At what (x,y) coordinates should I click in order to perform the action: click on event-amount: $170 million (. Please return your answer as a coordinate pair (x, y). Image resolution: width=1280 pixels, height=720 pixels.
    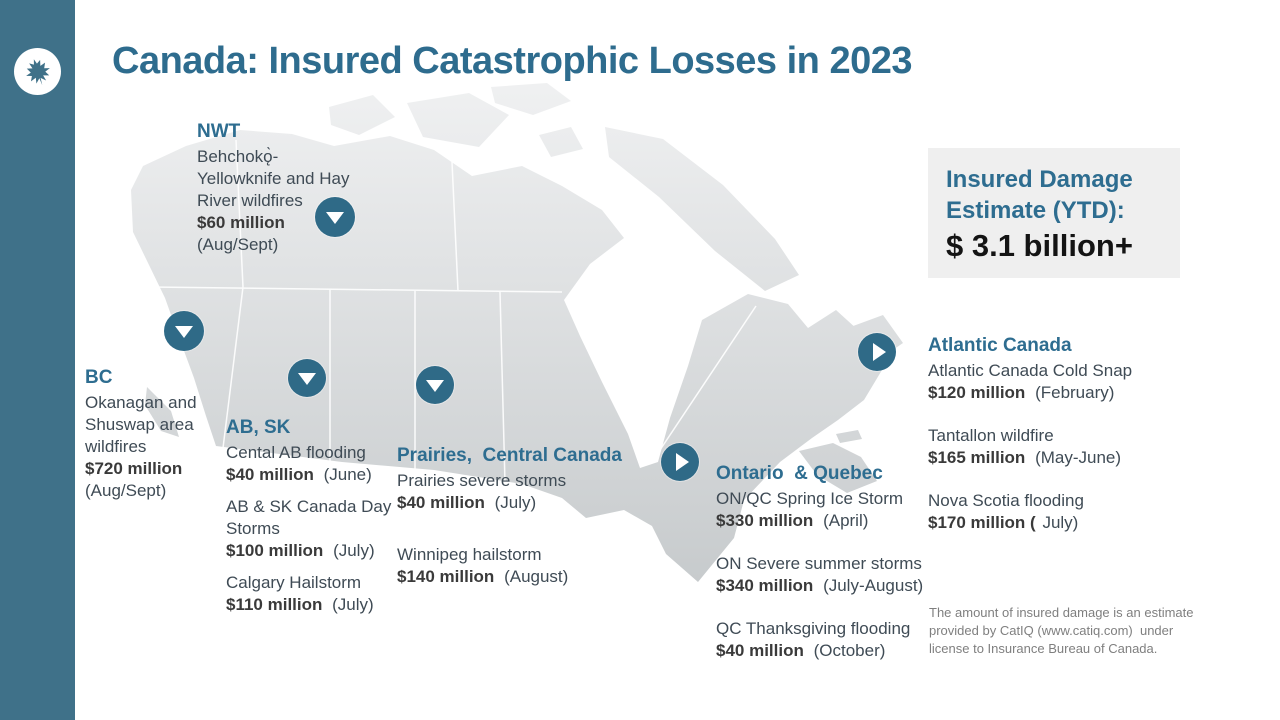
    Looking at the image, I should click on (982, 522).